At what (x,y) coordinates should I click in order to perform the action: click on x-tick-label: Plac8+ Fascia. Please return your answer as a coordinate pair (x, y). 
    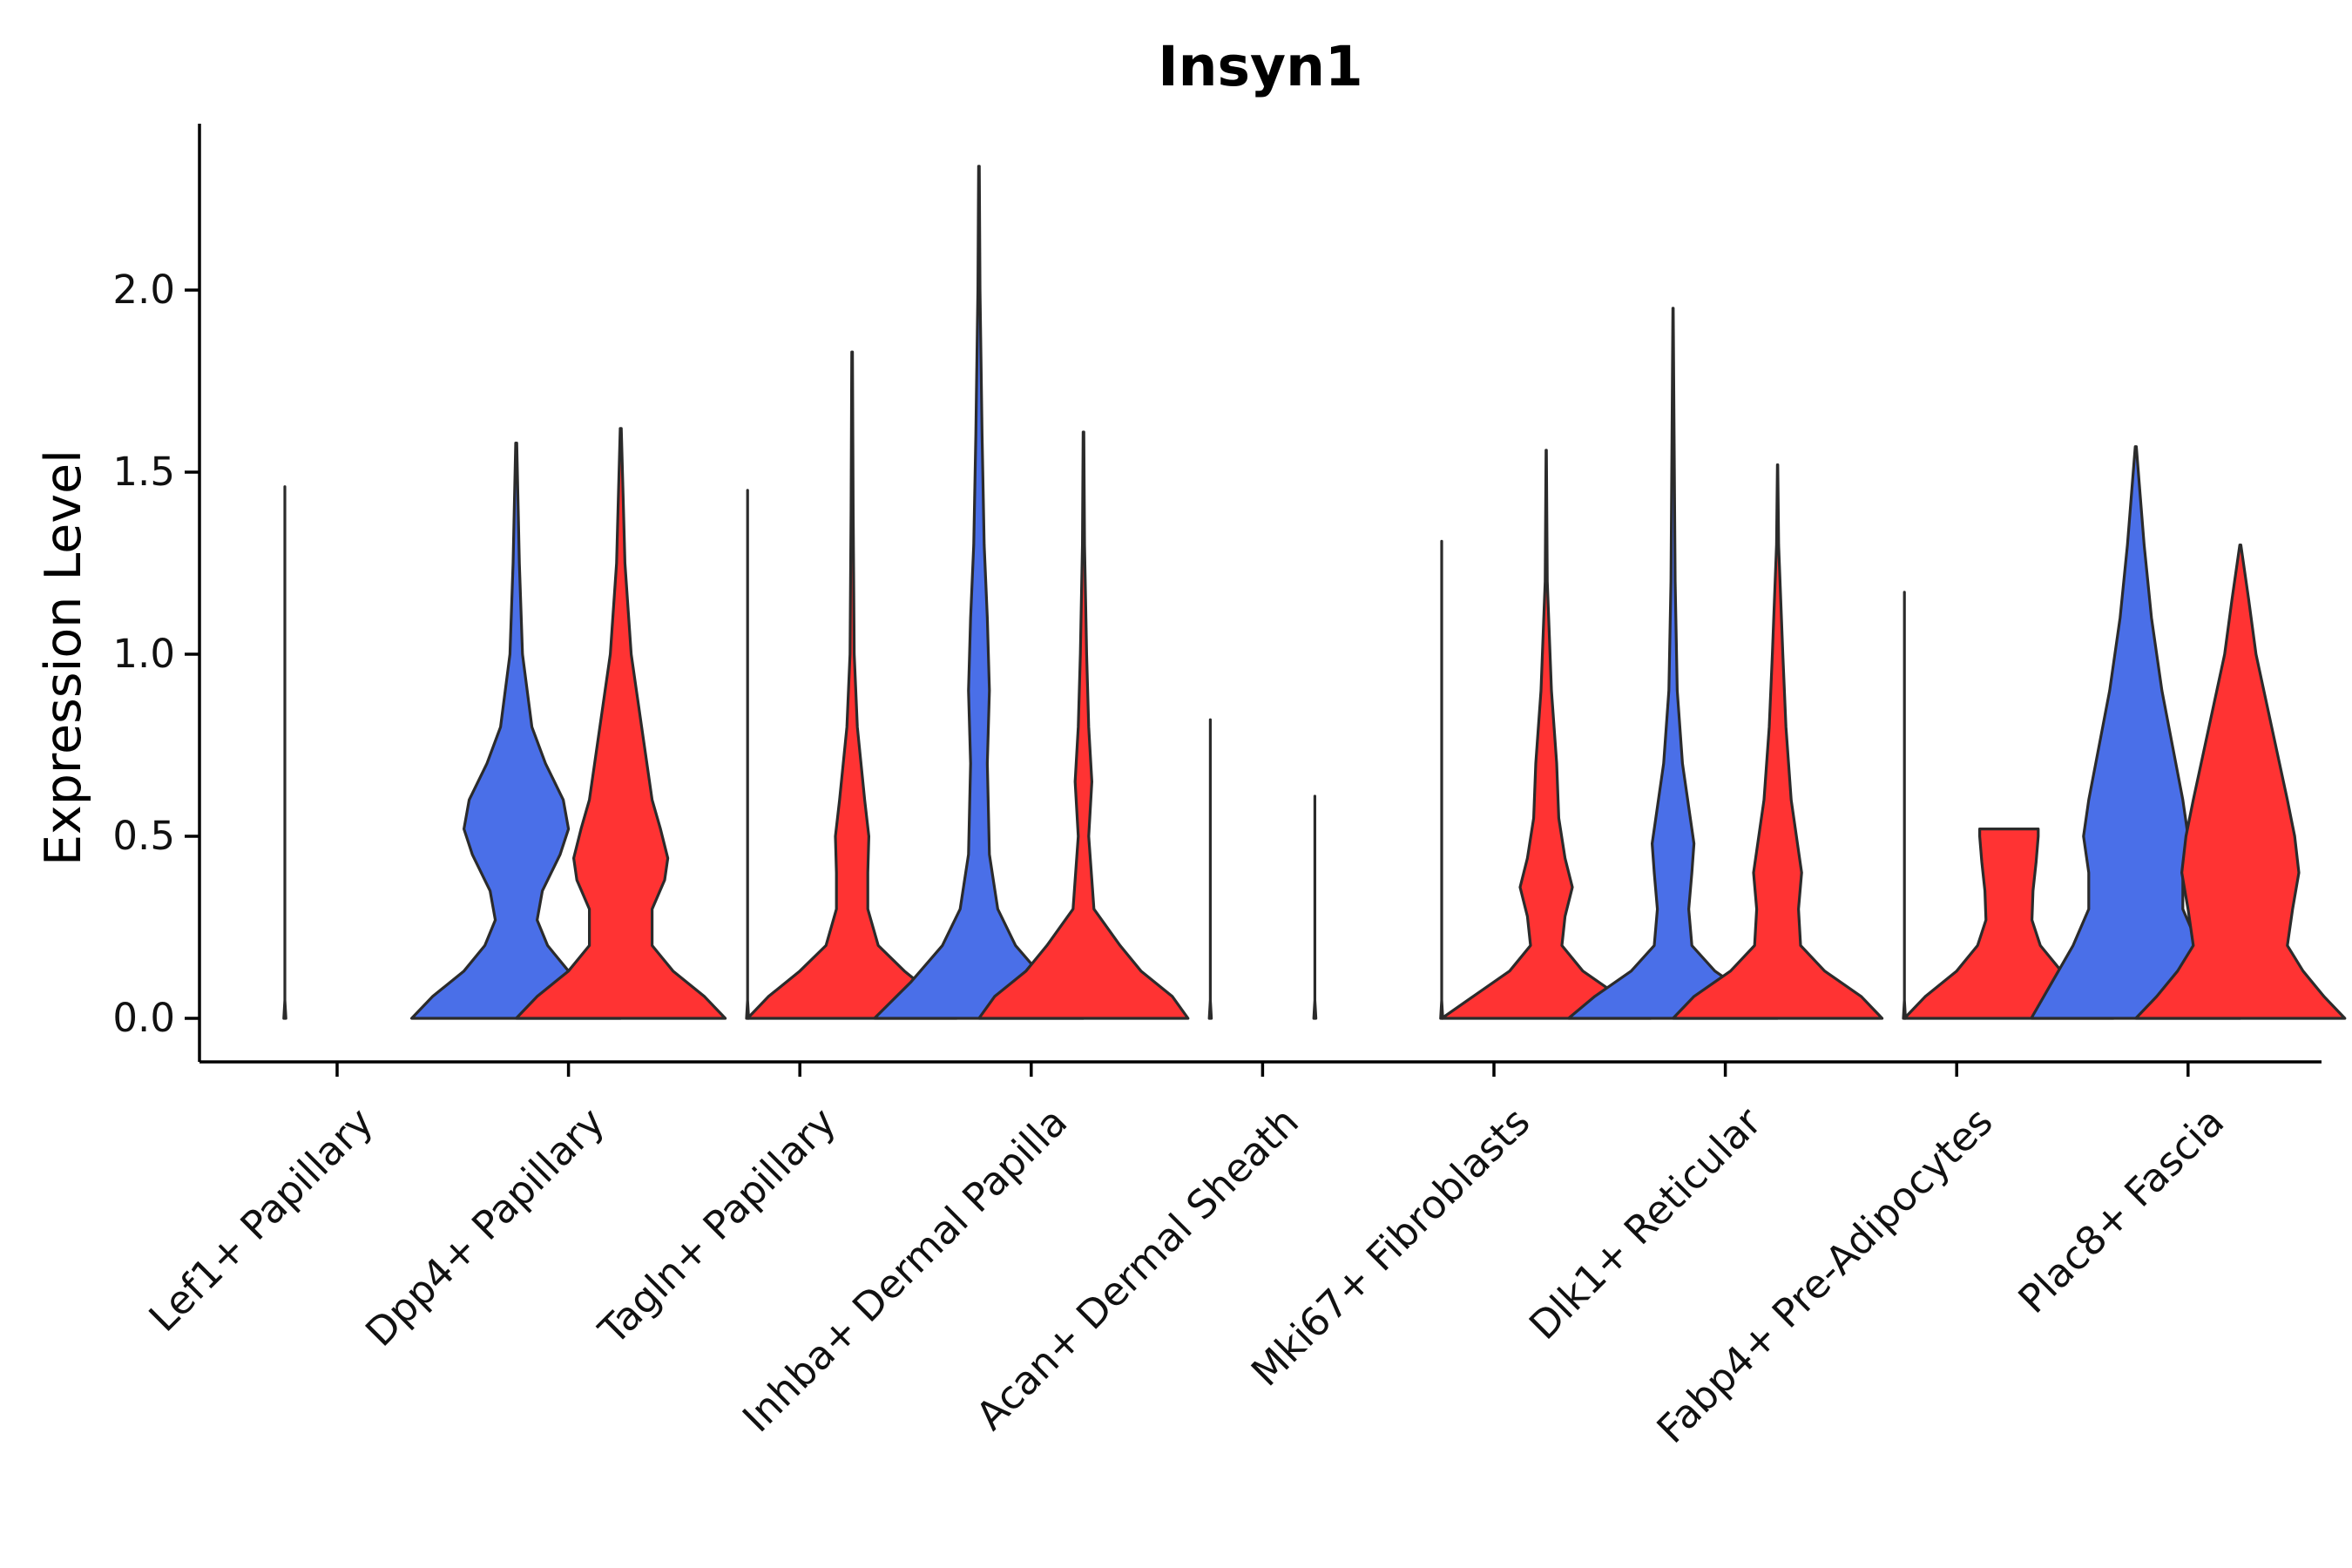
    Looking at the image, I should click on (2122, 1210).